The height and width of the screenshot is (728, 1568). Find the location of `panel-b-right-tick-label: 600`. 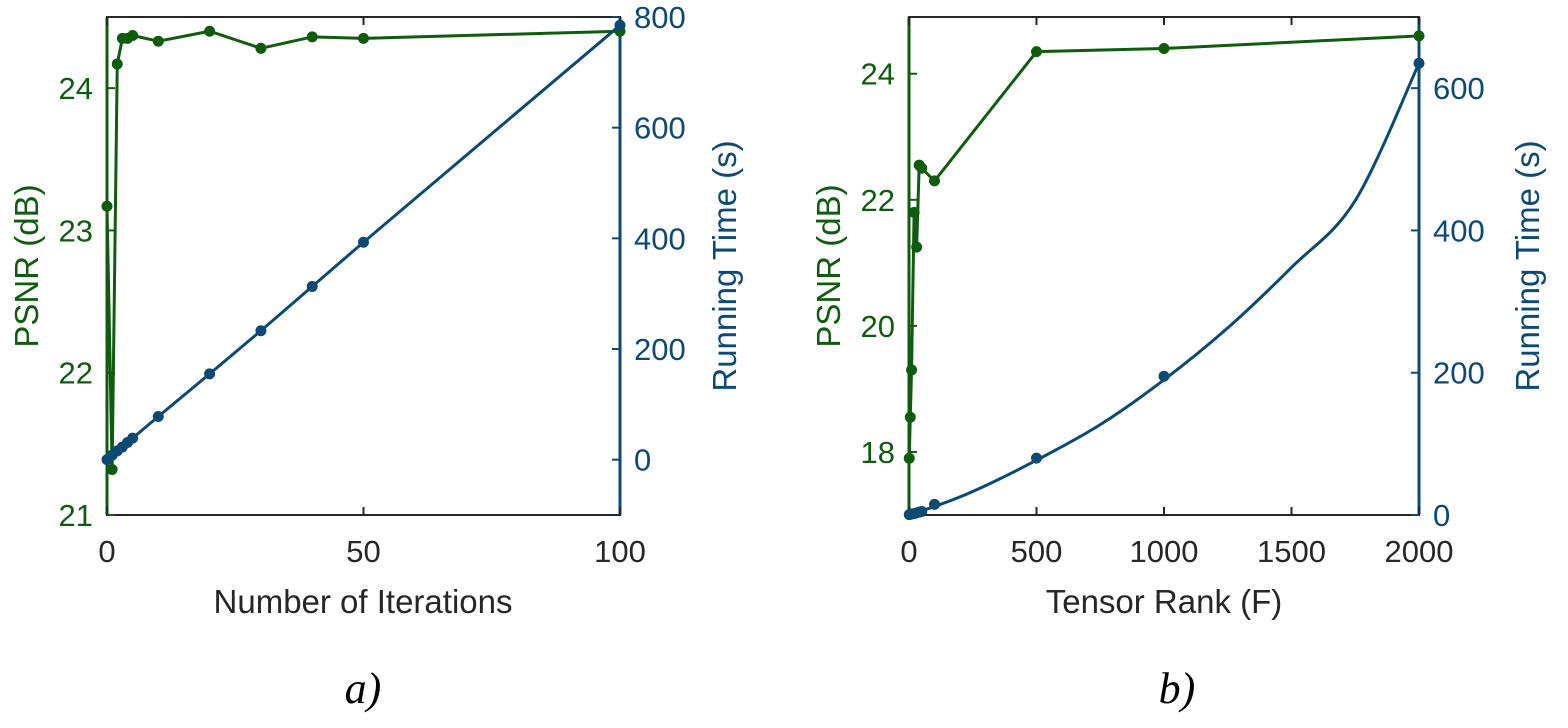

panel-b-right-tick-label: 600 is located at coordinates (1459, 88).